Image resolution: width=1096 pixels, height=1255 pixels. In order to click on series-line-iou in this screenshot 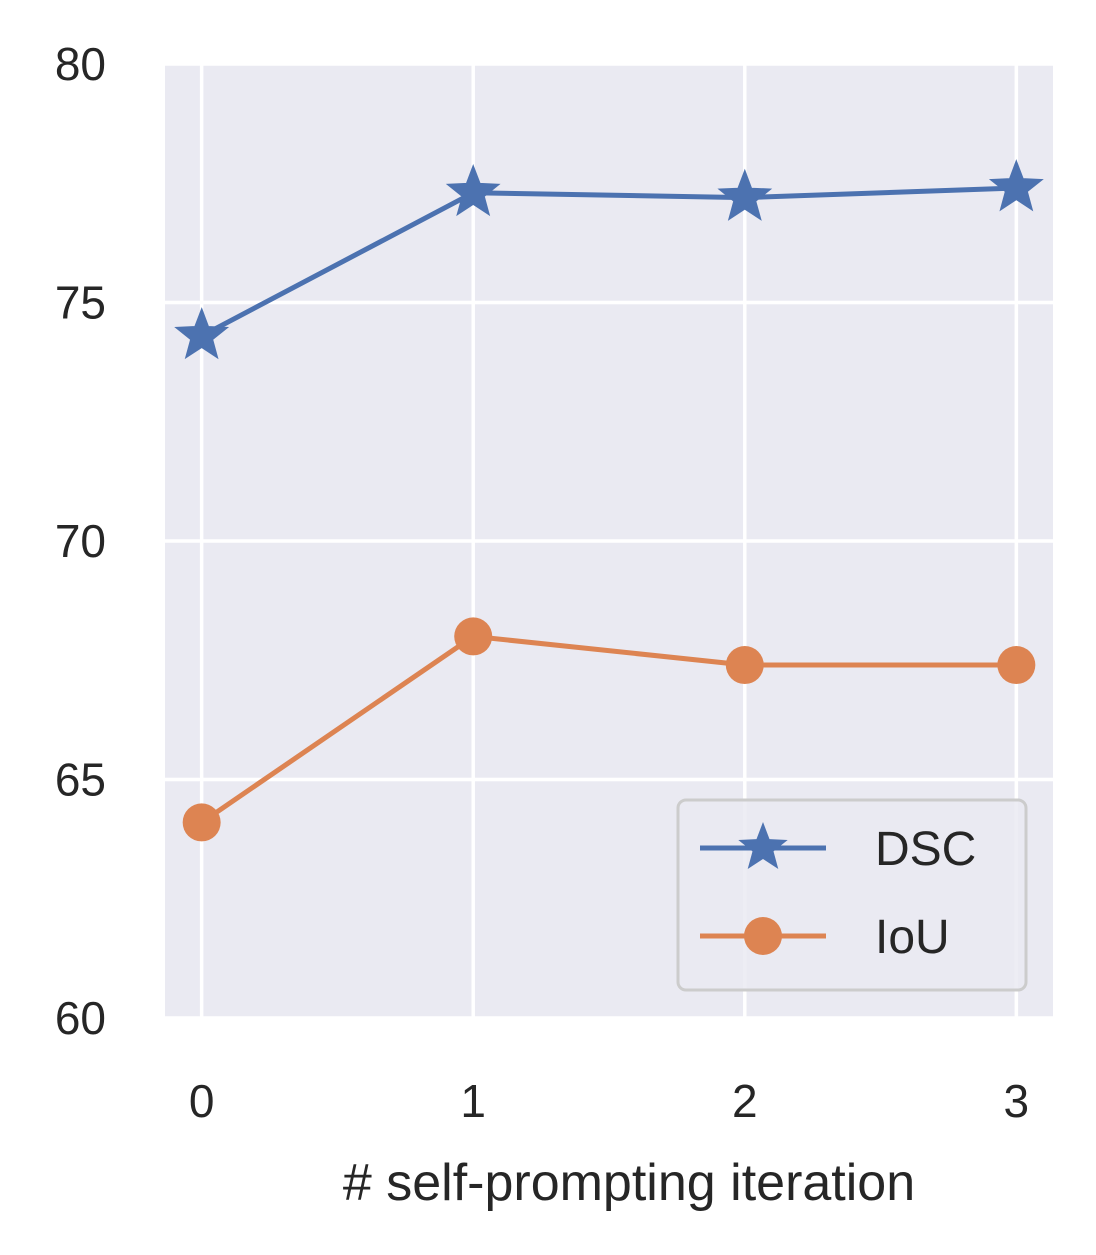, I will do `click(608, 729)`.